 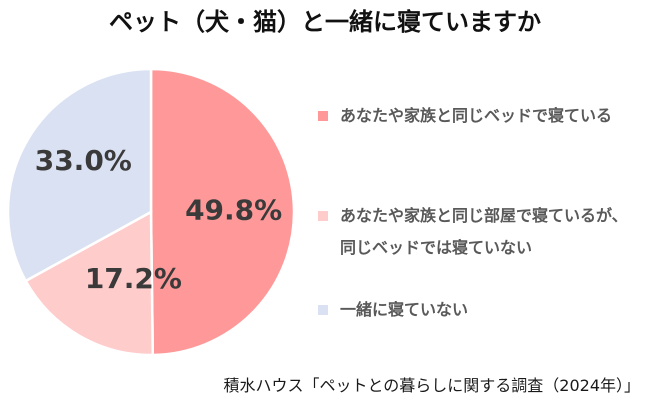 What do you see at coordinates (323, 216) in the screenshot?
I see `legend-swatch-same-room` at bounding box center [323, 216].